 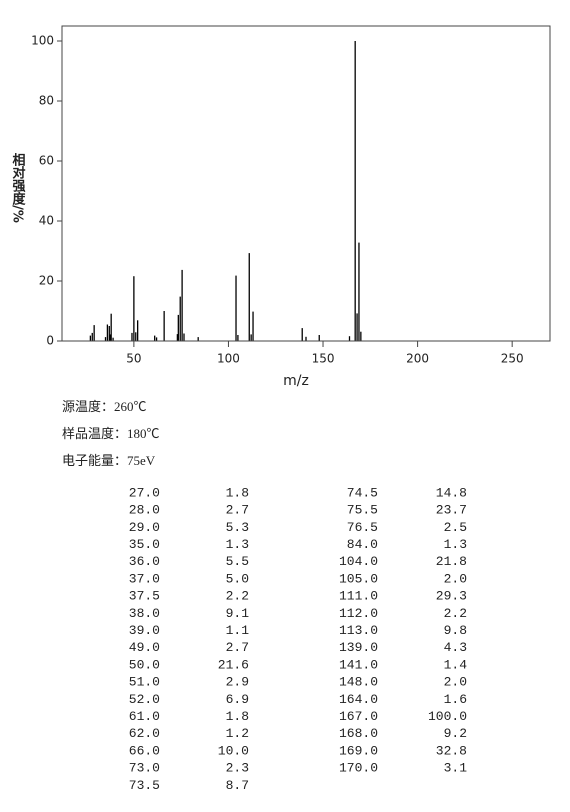 What do you see at coordinates (144, 578) in the screenshot?
I see `mz-cell: 37.0` at bounding box center [144, 578].